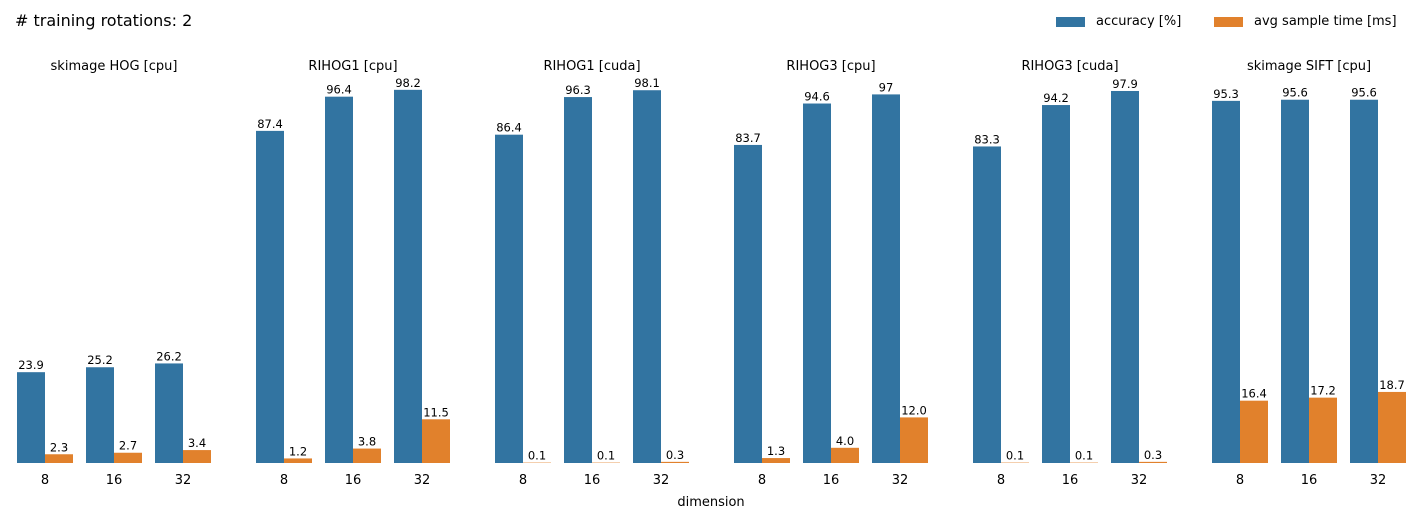  Describe the element at coordinates (1323, 391) in the screenshot. I see `bar-value-label: 17.2` at that location.